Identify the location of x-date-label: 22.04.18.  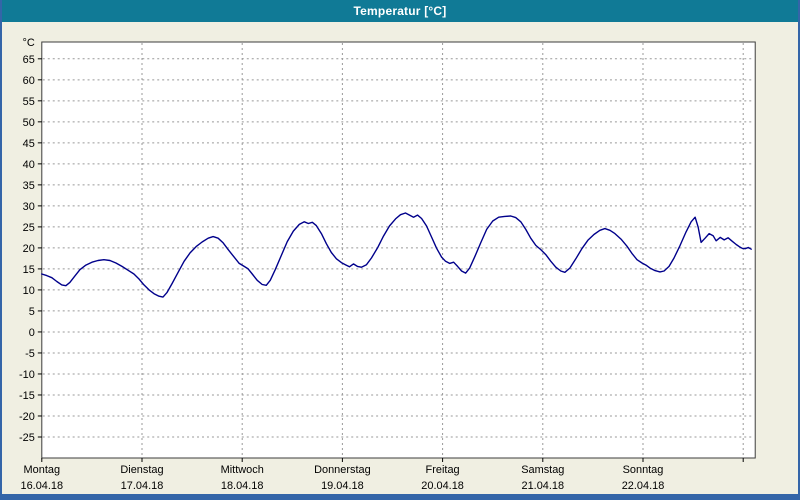
(643, 486).